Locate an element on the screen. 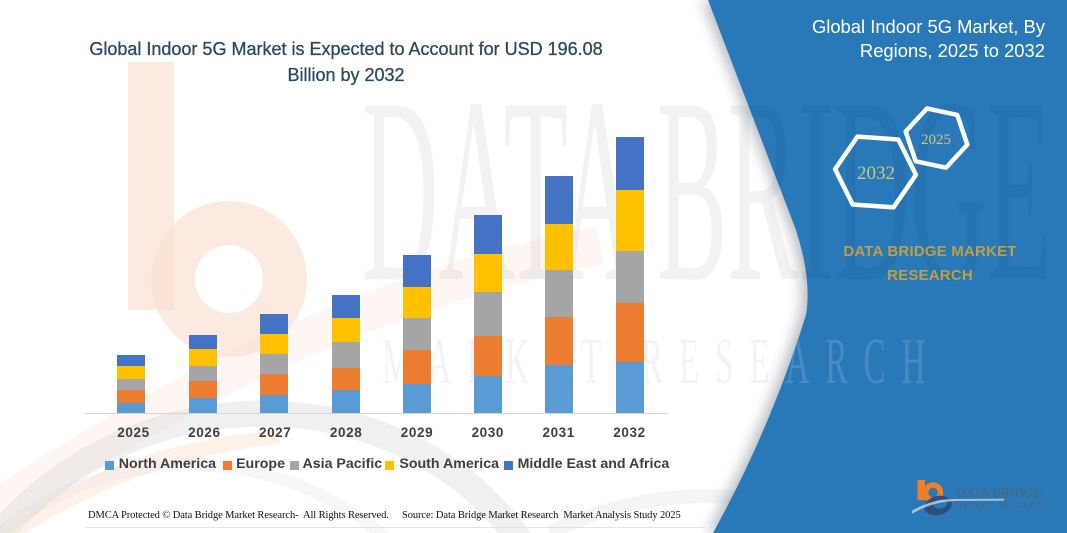  svg-text: MARKET RESEARCH is located at coordinates (1002, 506).